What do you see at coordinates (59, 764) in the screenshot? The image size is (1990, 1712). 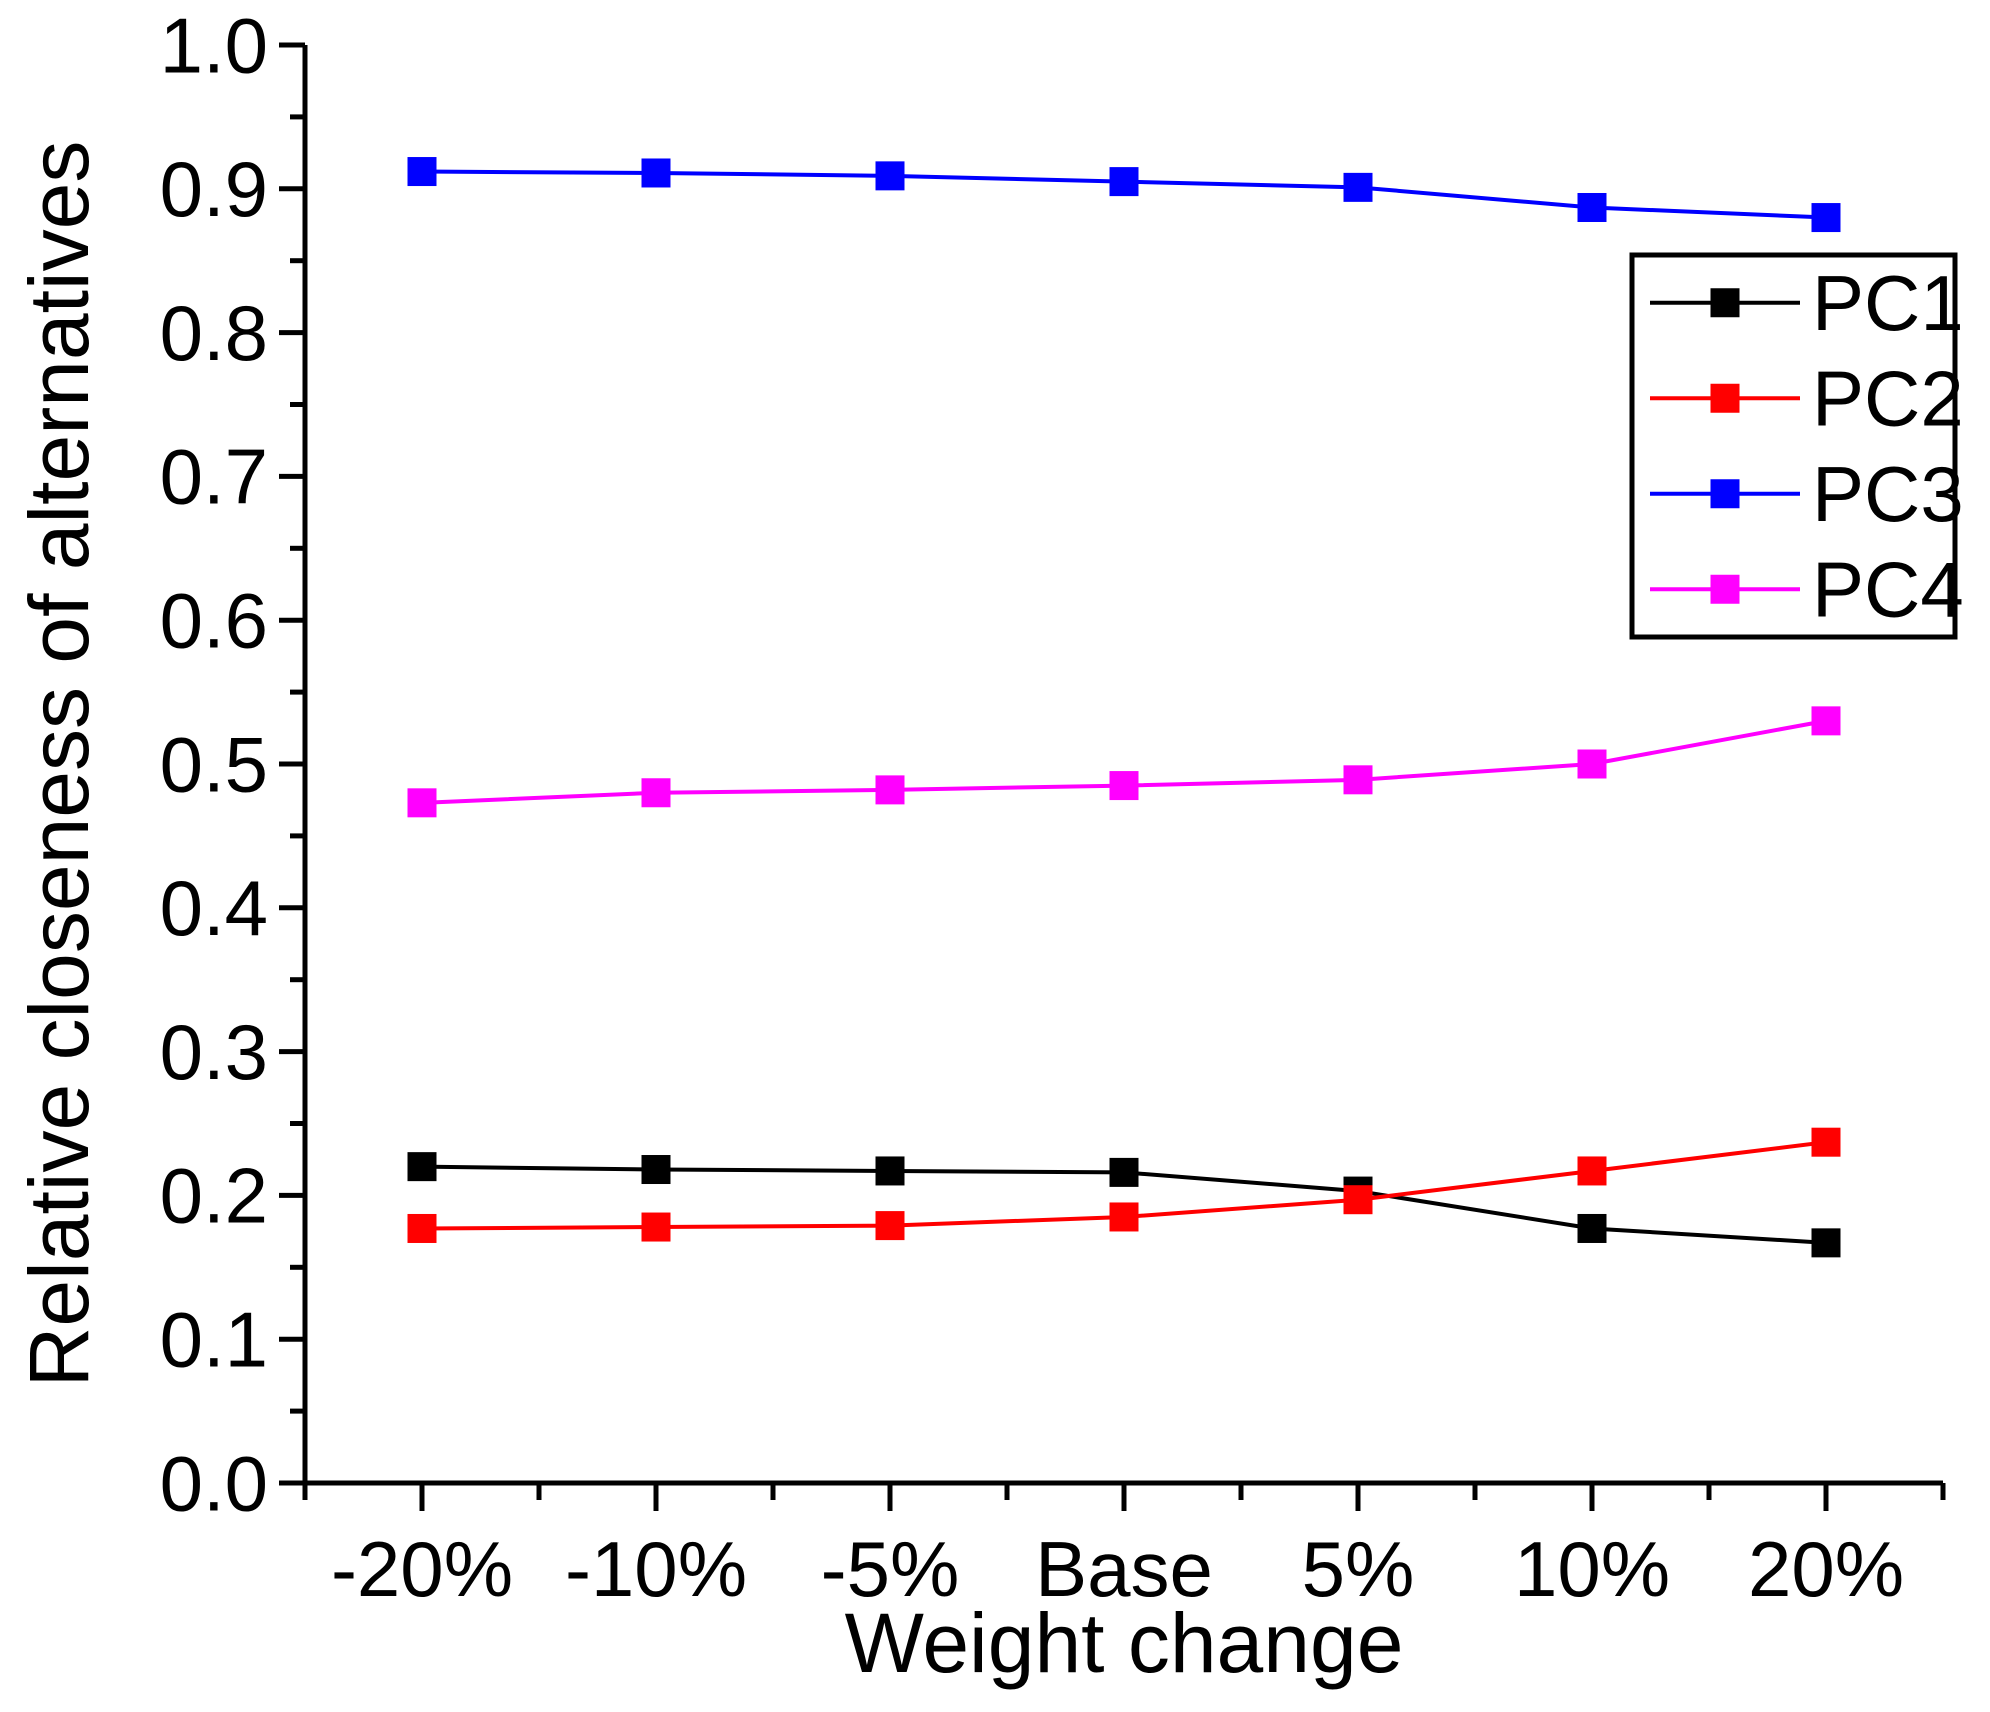 I see `y-axis-title: Relative closeness of alternatives` at bounding box center [59, 764].